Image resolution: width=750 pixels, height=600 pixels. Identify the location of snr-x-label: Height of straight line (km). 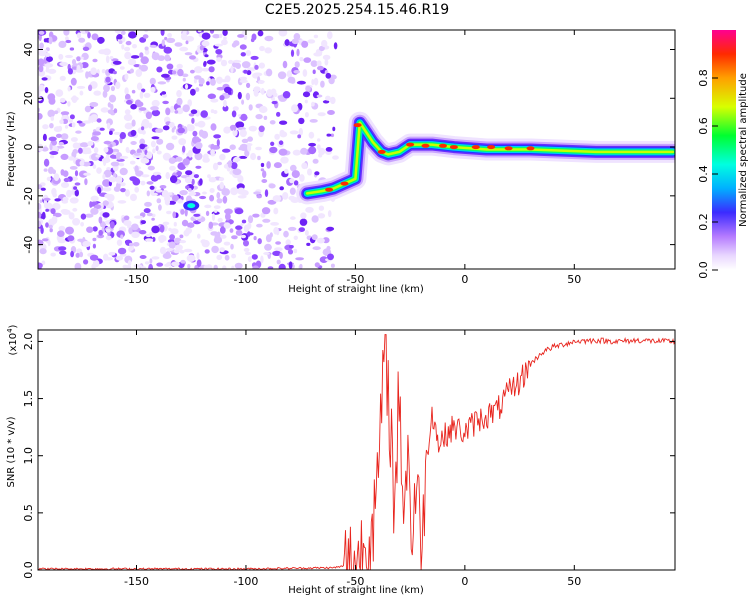
(356, 590).